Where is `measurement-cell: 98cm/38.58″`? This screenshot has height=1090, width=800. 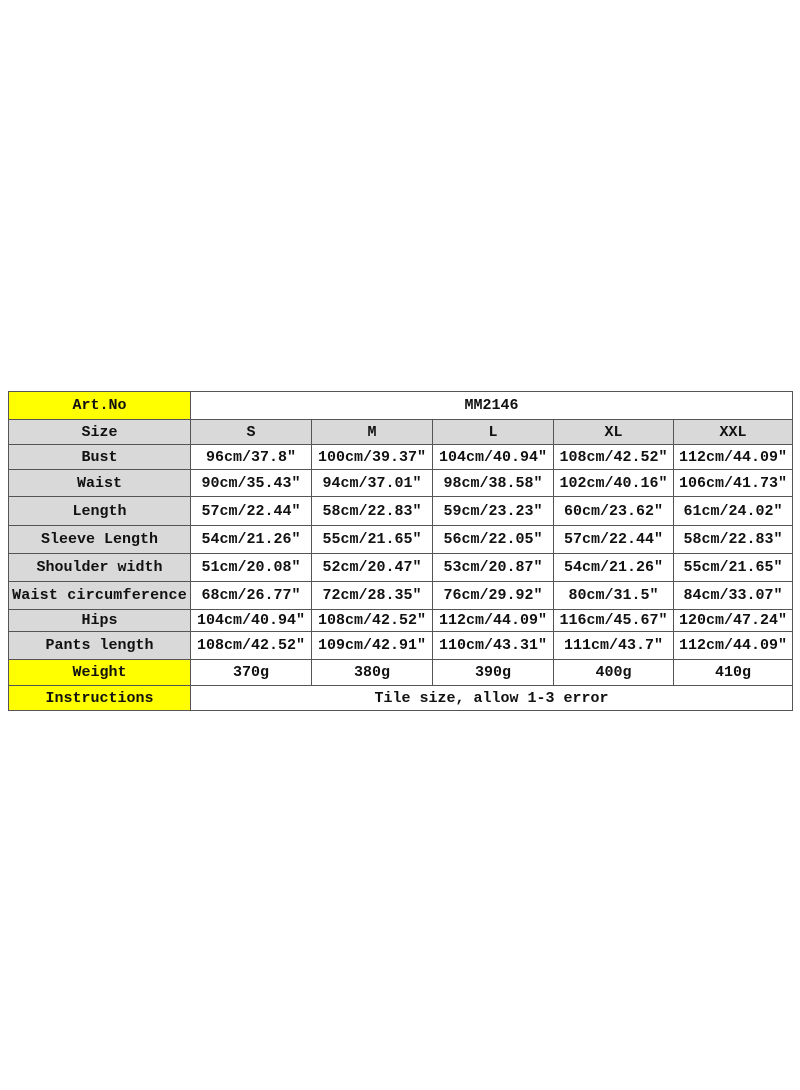 measurement-cell: 98cm/38.58″ is located at coordinates (493, 483).